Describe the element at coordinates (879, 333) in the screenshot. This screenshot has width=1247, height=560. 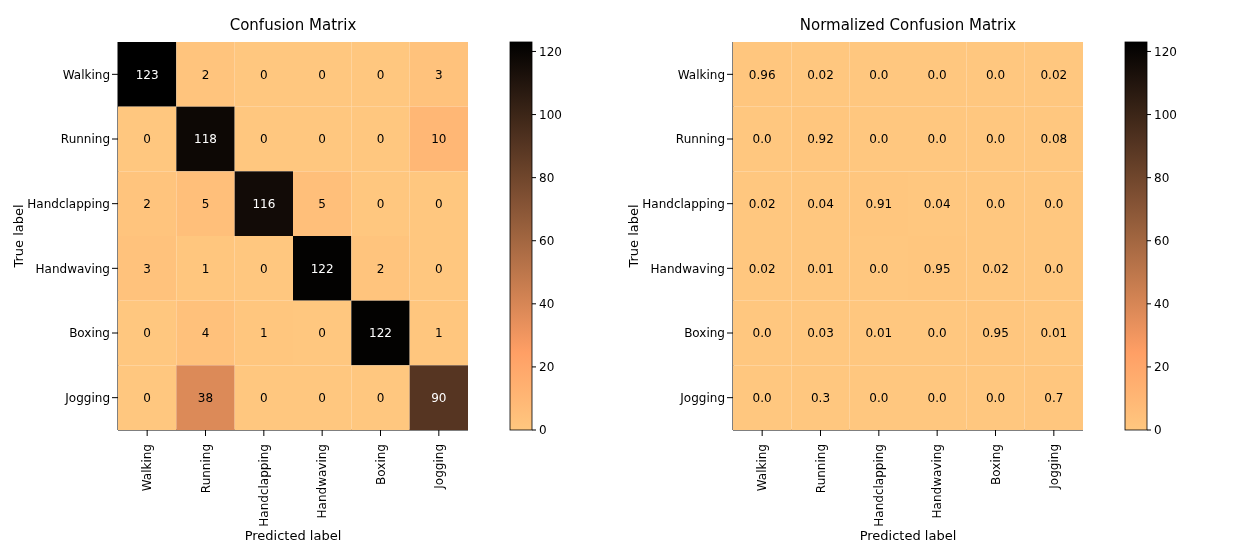
I see `data-label: 0.01` at that location.